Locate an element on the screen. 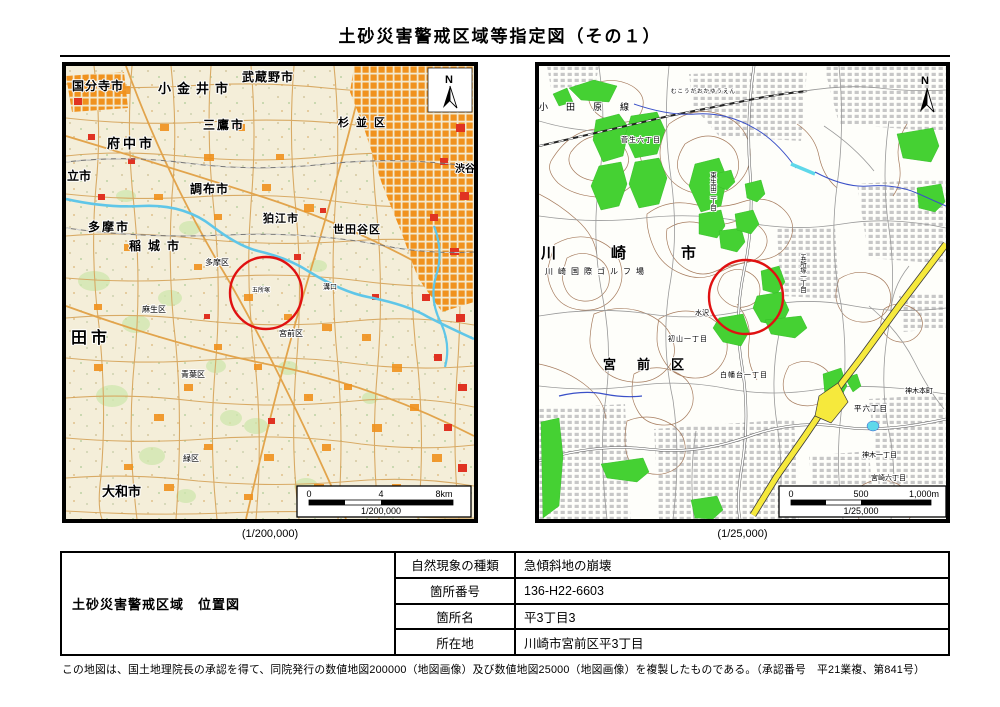 This screenshot has height=707, width=1000. map-label: 緑区 is located at coordinates (191, 458).